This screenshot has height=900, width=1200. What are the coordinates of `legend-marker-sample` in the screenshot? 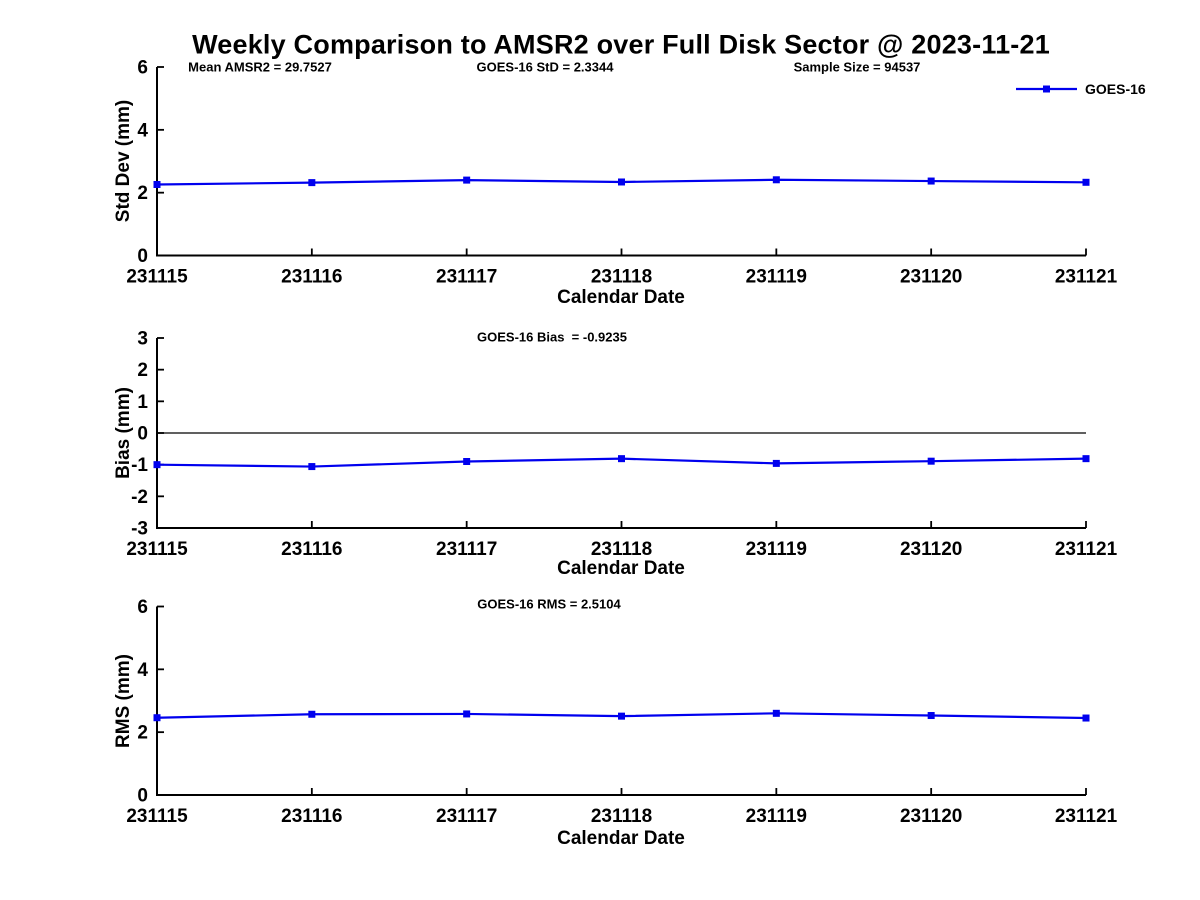 It's located at (1046, 89).